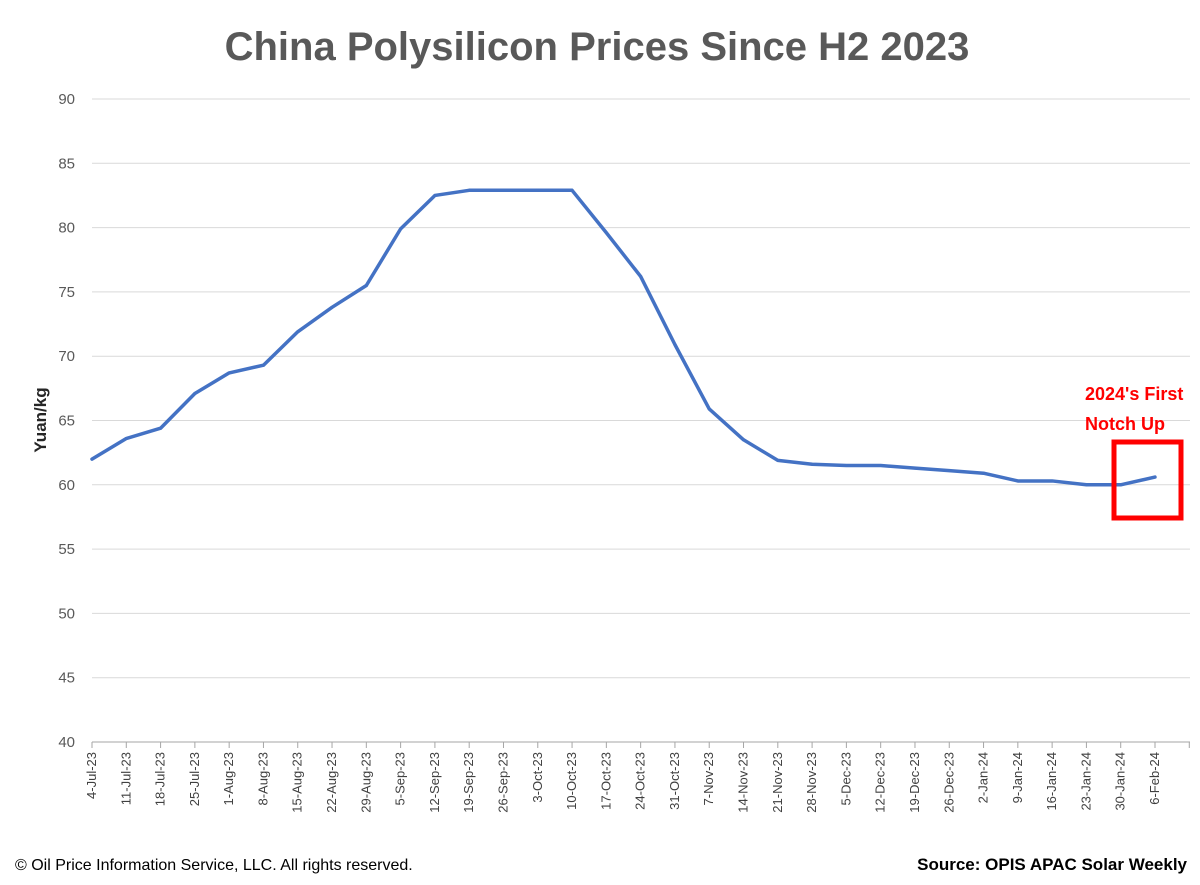 This screenshot has width=1200, height=885. I want to click on y-tick-label: 80, so click(66, 228).